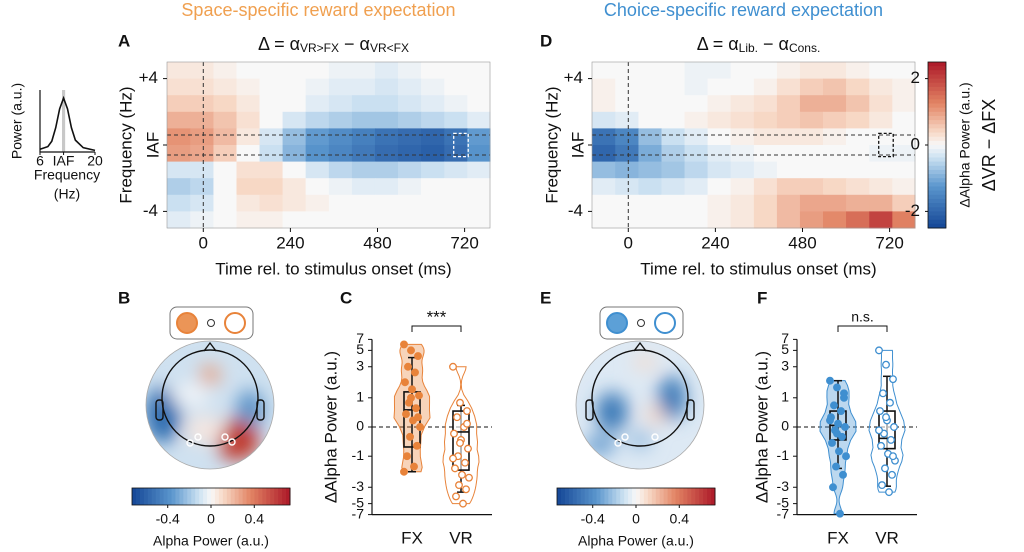 The width and height of the screenshot is (1024, 552). Describe the element at coordinates (436, 328) in the screenshot. I see `significance-bracket` at that location.